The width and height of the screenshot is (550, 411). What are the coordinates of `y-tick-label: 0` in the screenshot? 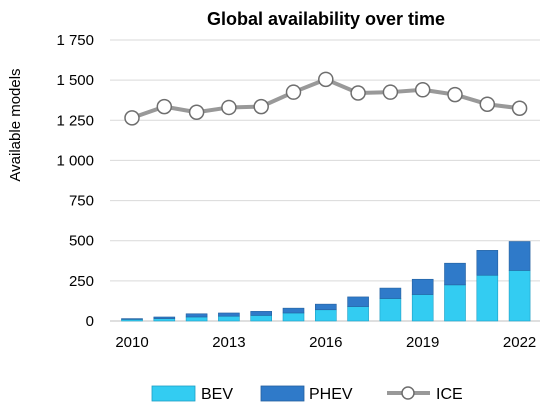 It's located at (90, 321).